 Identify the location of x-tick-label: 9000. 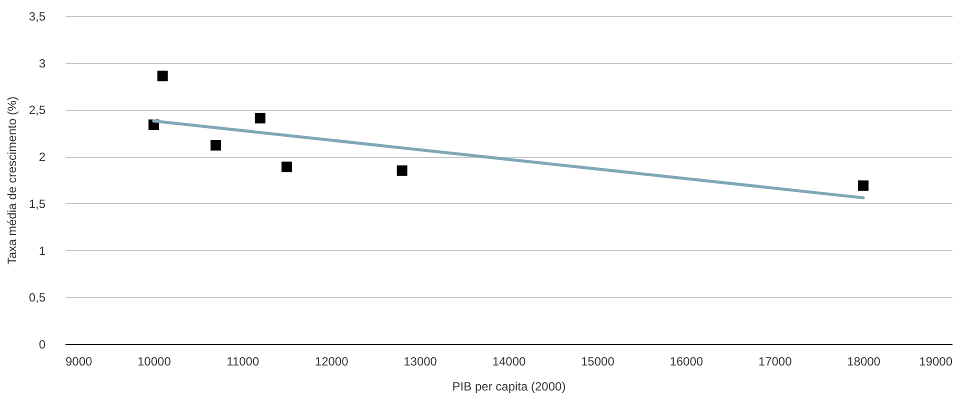
(79, 361).